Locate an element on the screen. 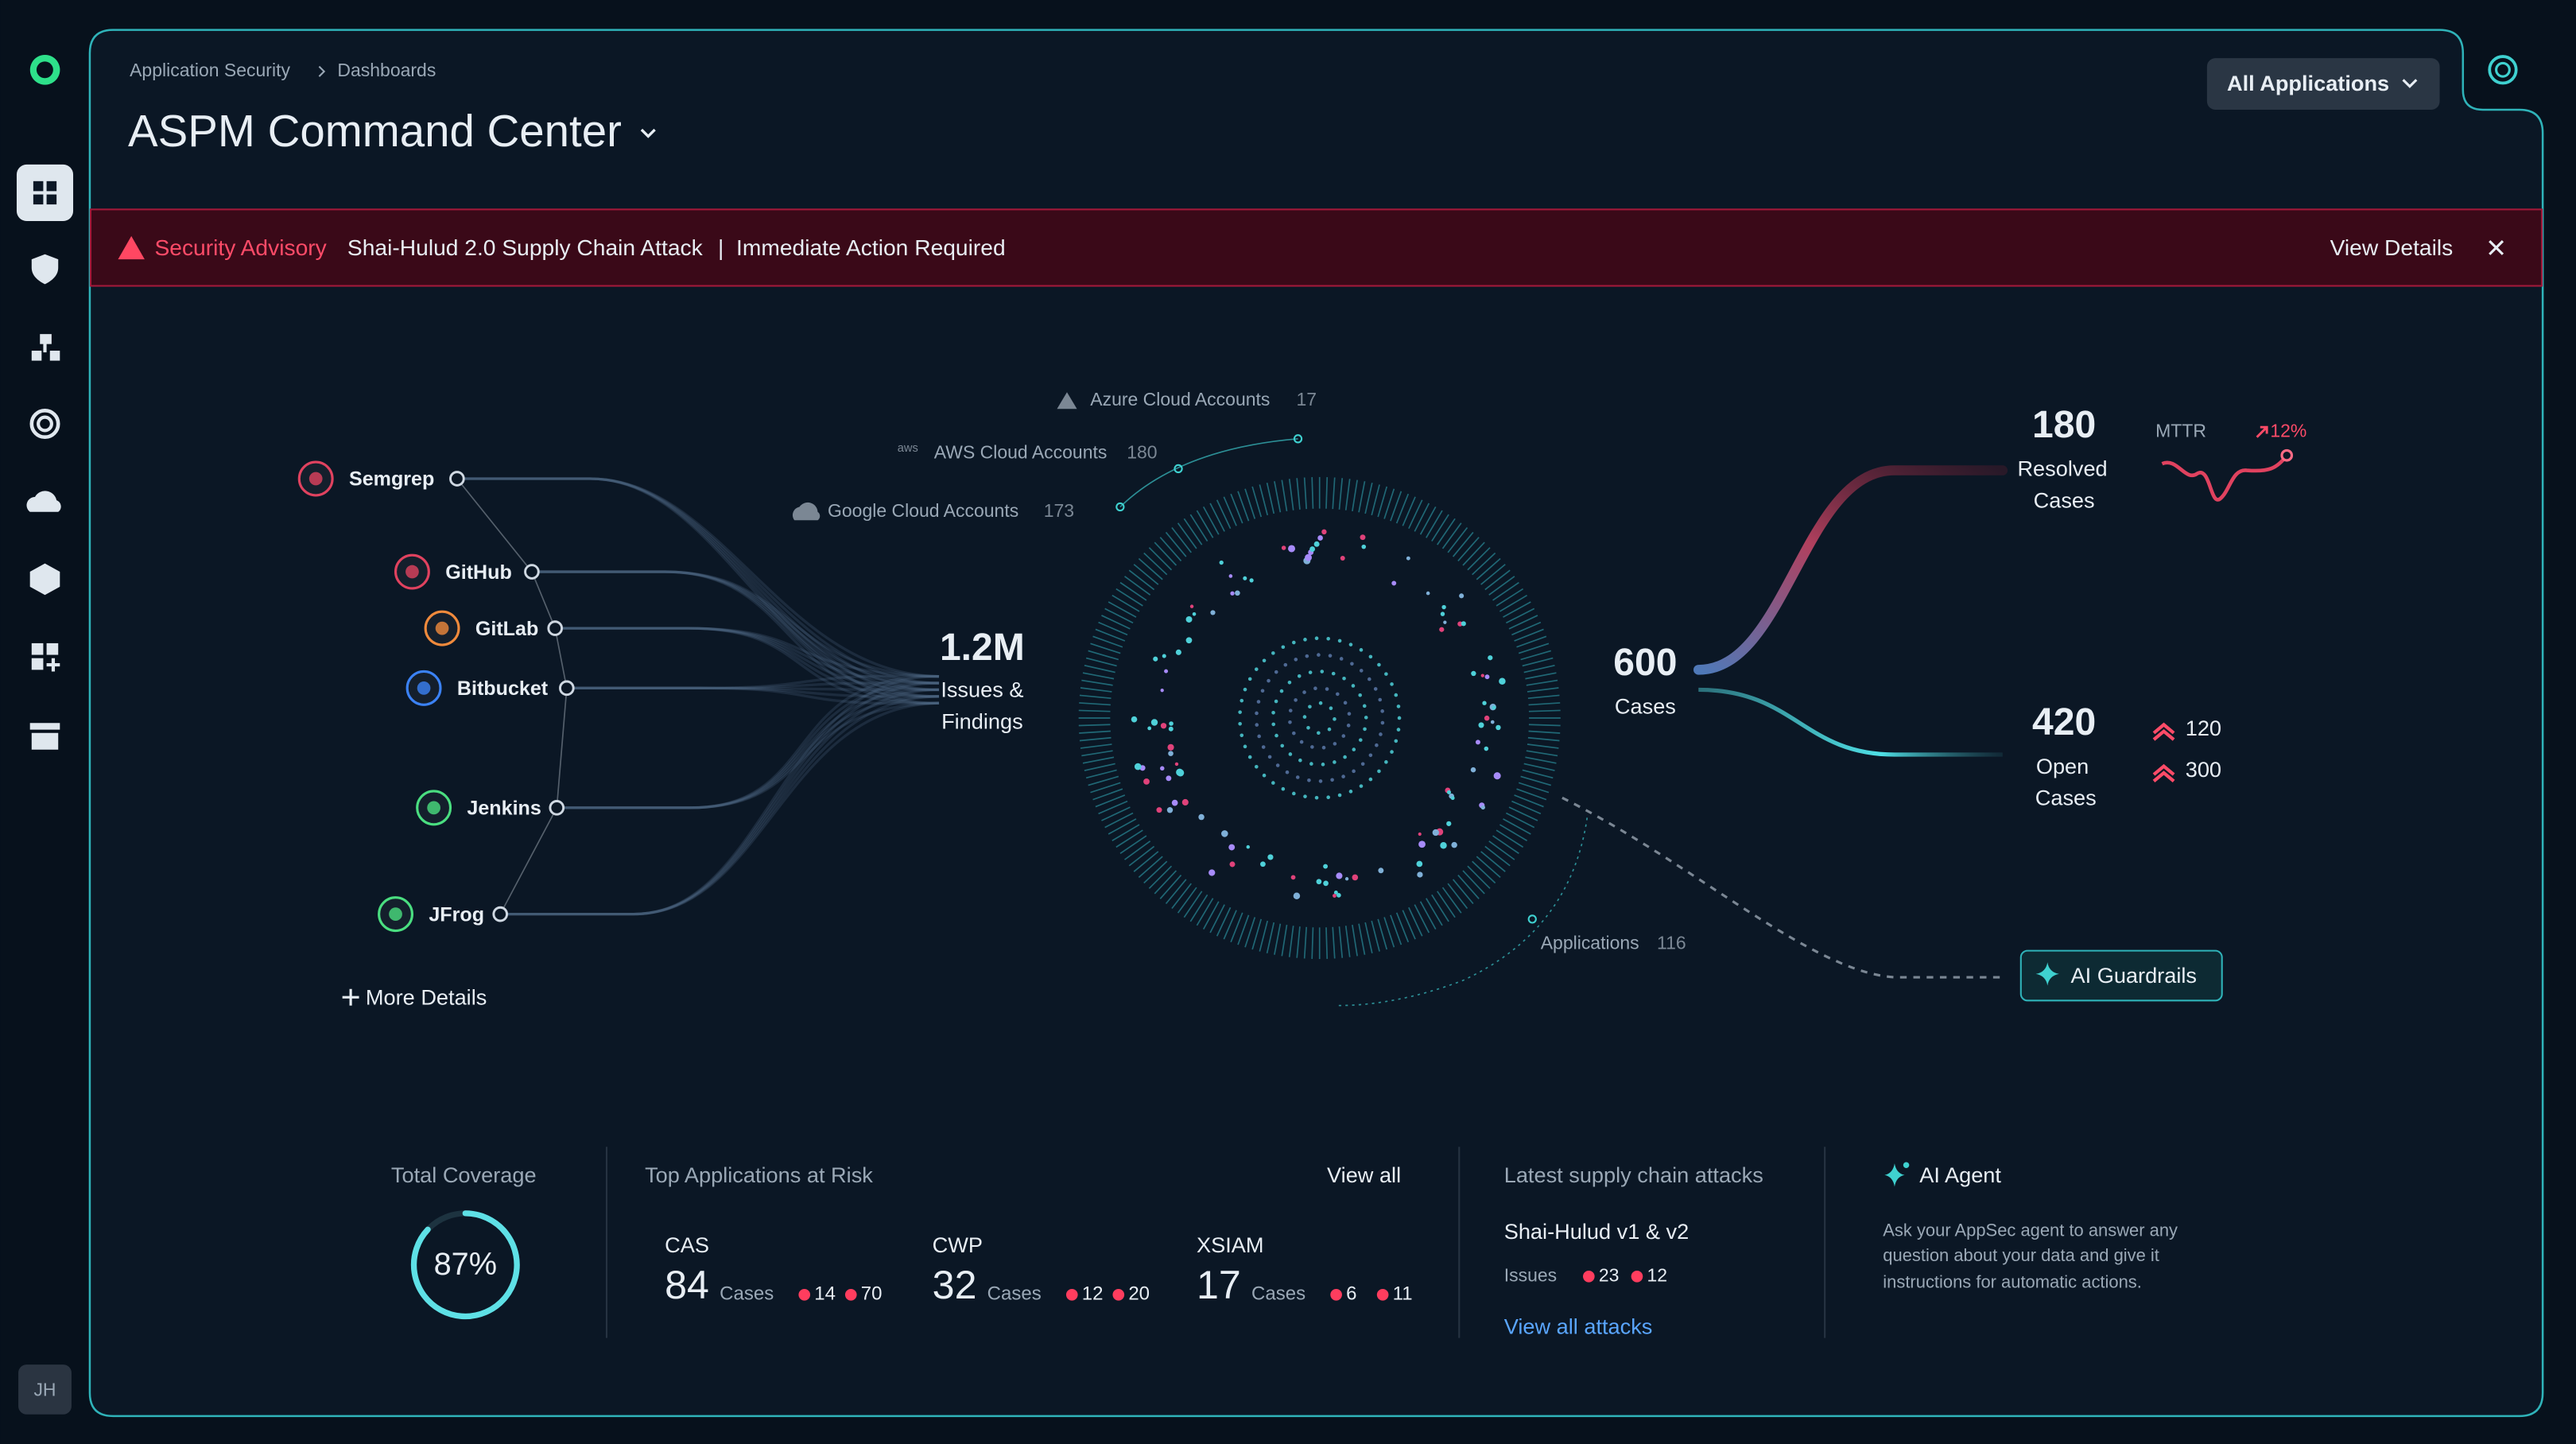 This screenshot has width=2576, height=1444. resolved-count: 180 is located at coordinates (2064, 424).